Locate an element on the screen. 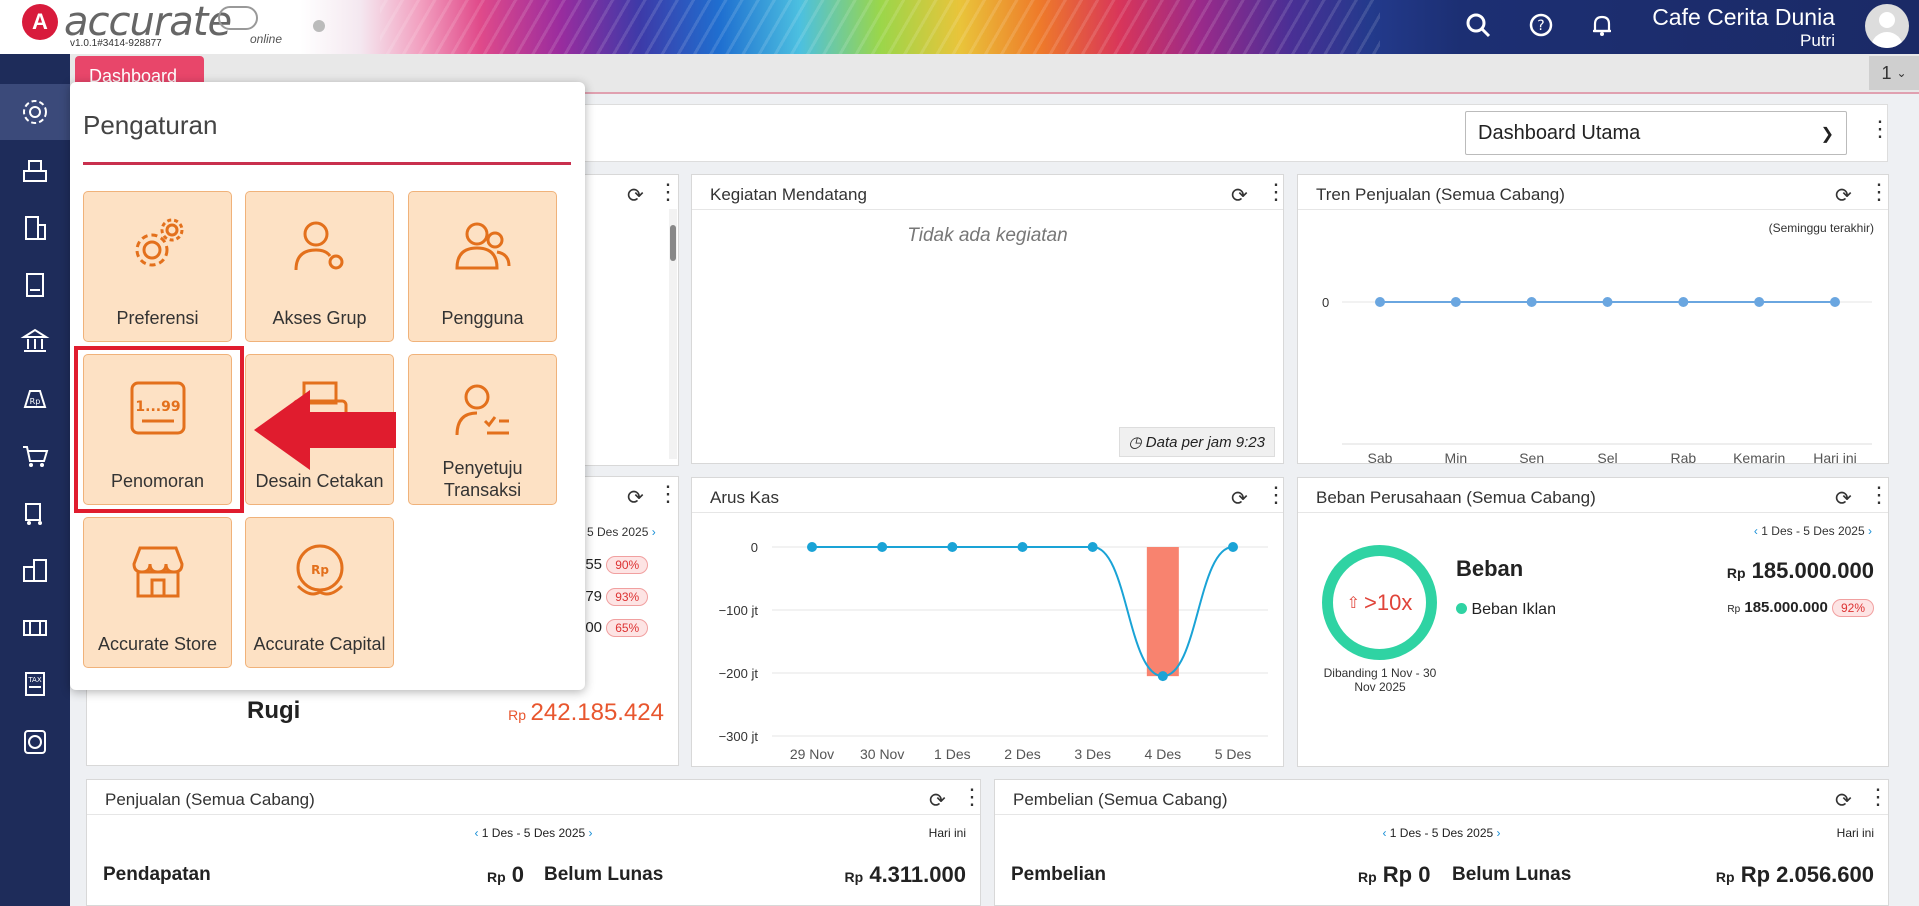 This screenshot has width=1919, height=906. scrollbar is located at coordinates (673, 334).